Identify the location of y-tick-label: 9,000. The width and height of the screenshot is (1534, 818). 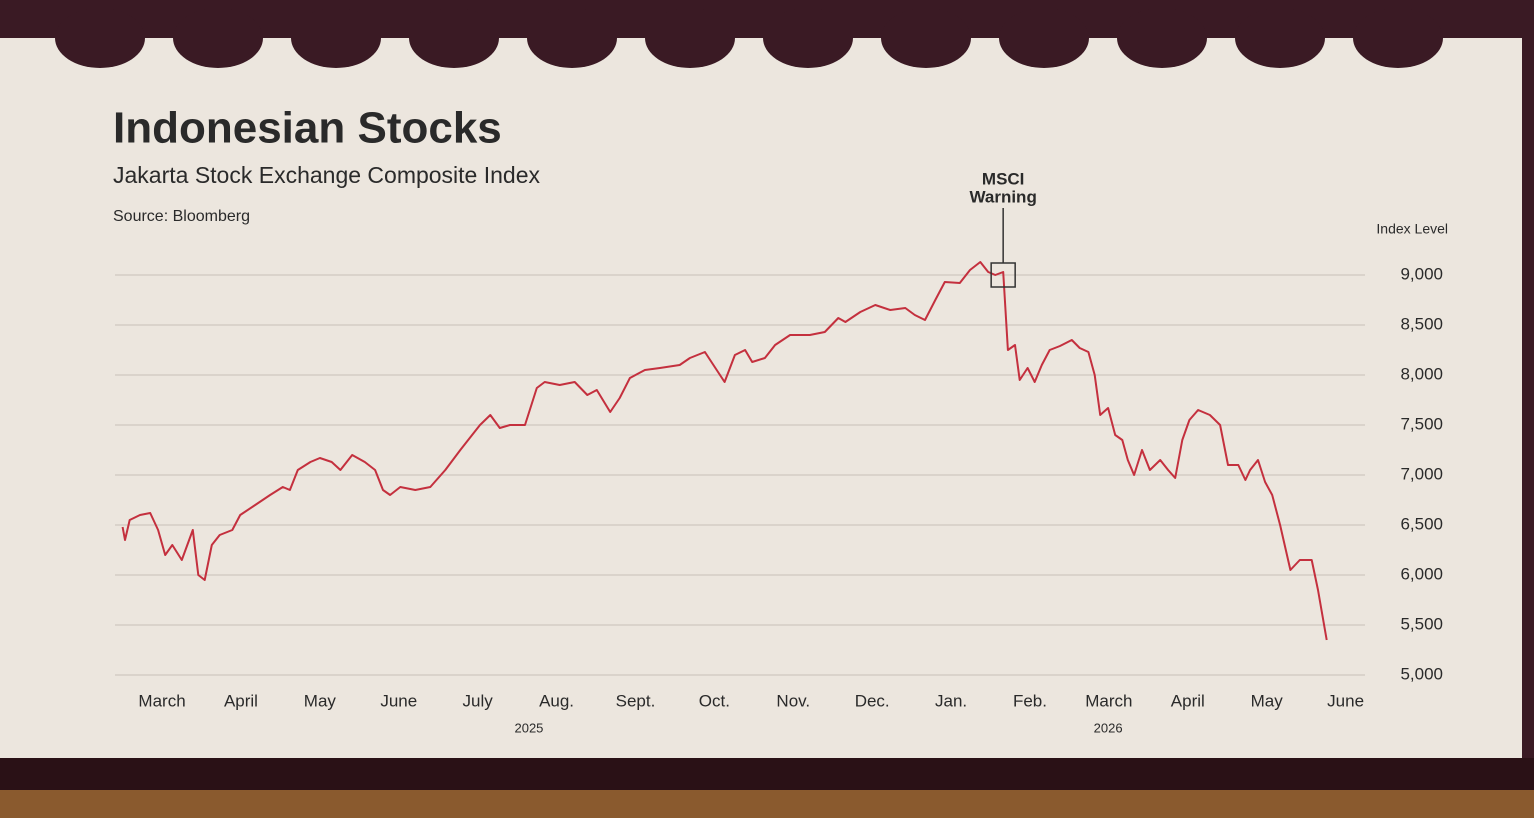
(1421, 273).